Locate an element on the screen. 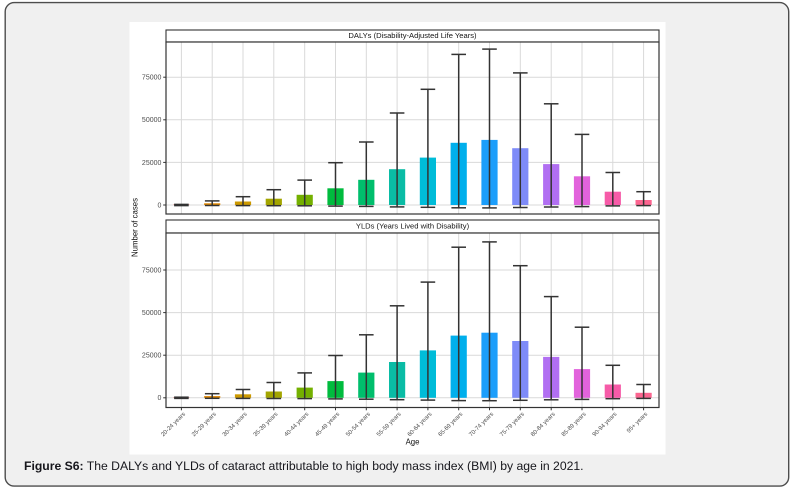 This screenshot has width=794, height=492. svg-text:YLDs (Years Lived with Disabil: YLDs (Years Lived with Disability) is located at coordinates (413, 226).